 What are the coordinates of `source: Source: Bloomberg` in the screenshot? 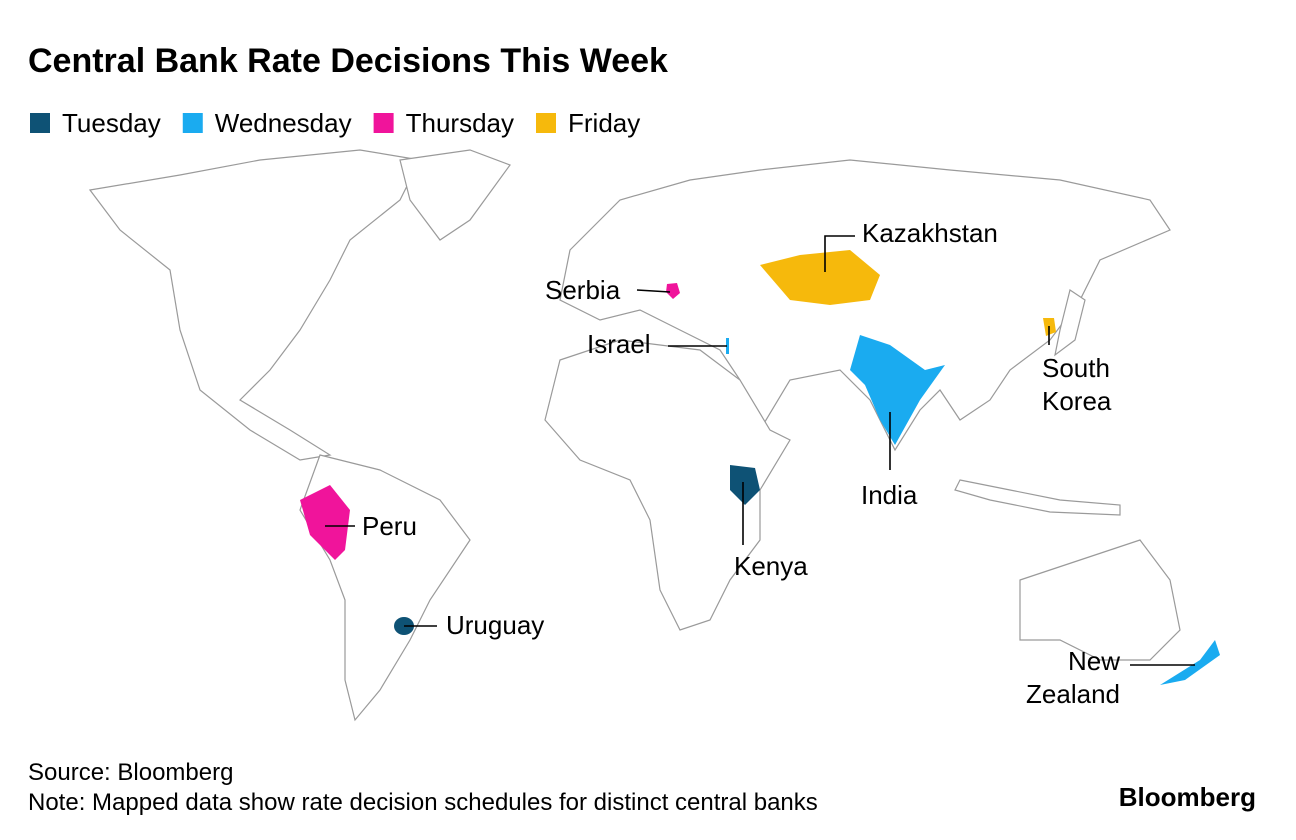 It's located at (130, 772).